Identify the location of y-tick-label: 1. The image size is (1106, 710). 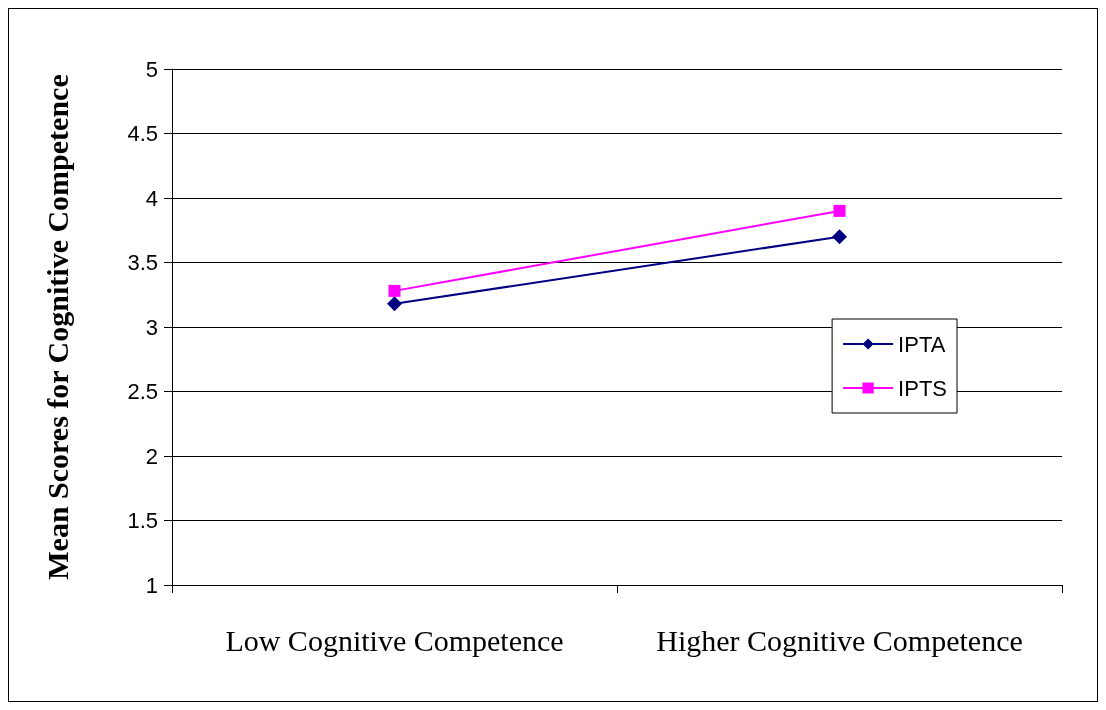
(151, 585).